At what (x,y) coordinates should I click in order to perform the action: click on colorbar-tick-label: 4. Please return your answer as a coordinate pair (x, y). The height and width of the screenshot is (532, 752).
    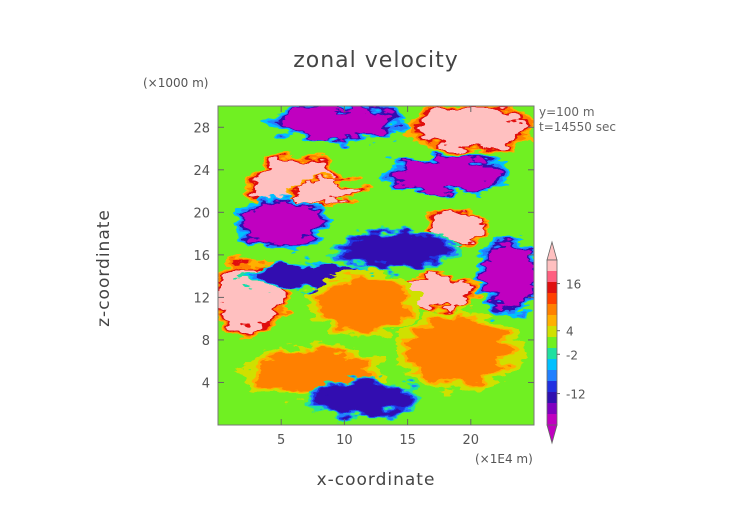
    Looking at the image, I should click on (570, 332).